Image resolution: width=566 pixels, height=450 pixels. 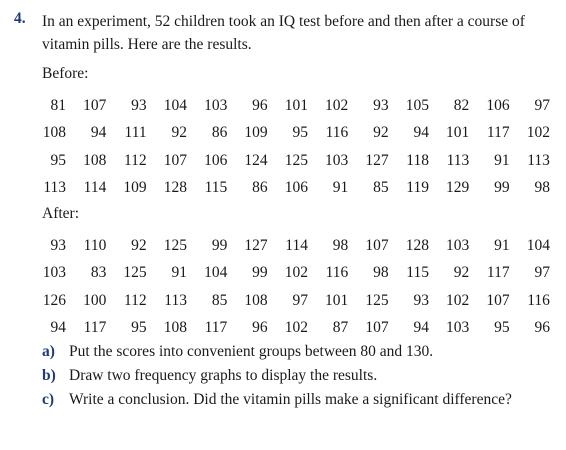 I want to click on after-score-cell: 115, so click(x=417, y=273).